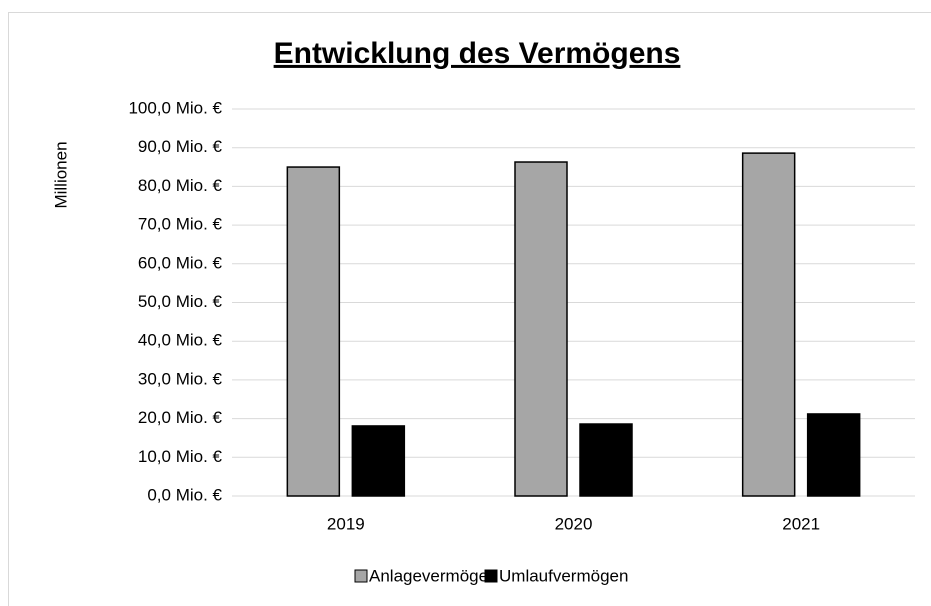  I want to click on y-tick-label: 70,0 Mio. €, so click(180, 224).